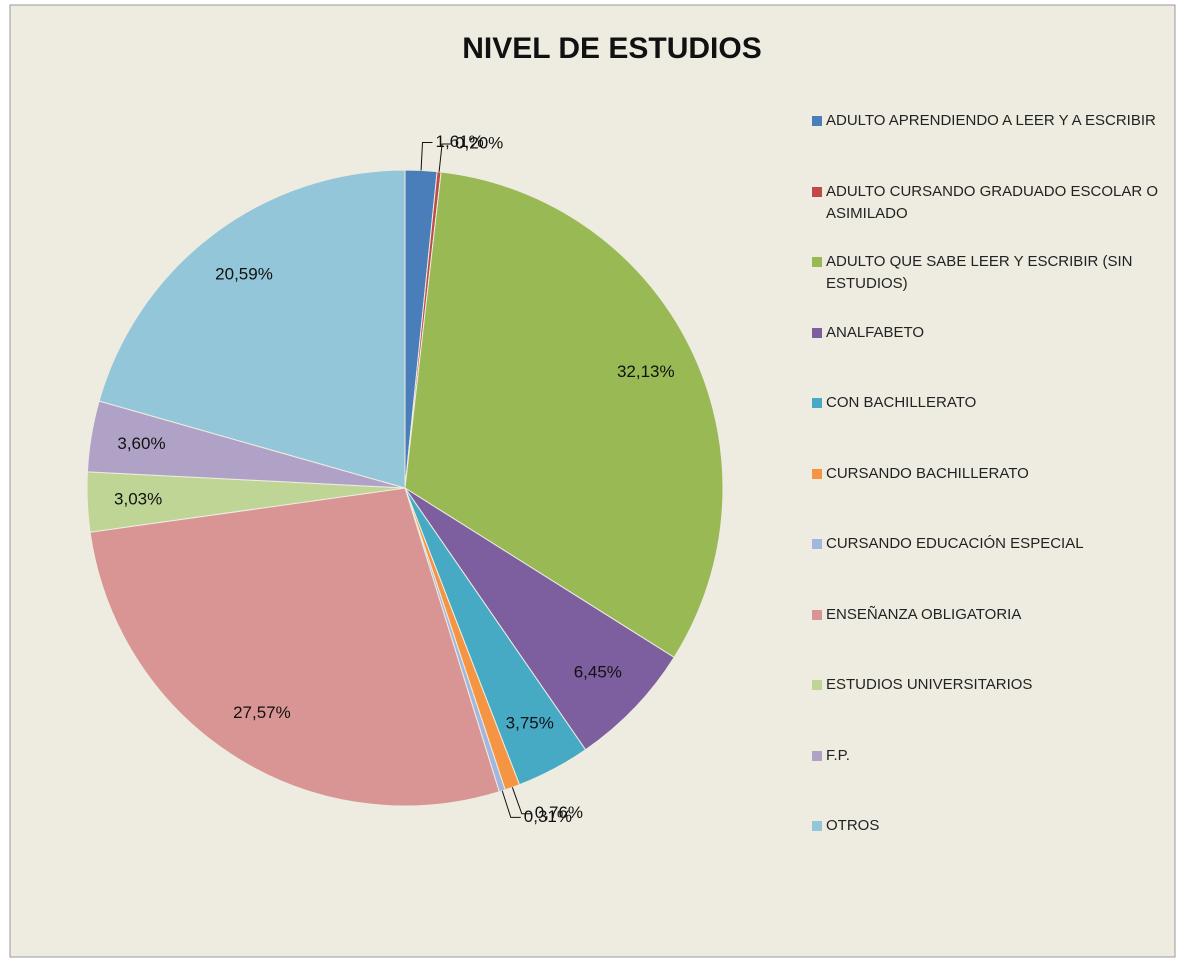 This screenshot has height=964, width=1186. What do you see at coordinates (999, 333) in the screenshot?
I see `legend-item: ANALFABETO` at bounding box center [999, 333].